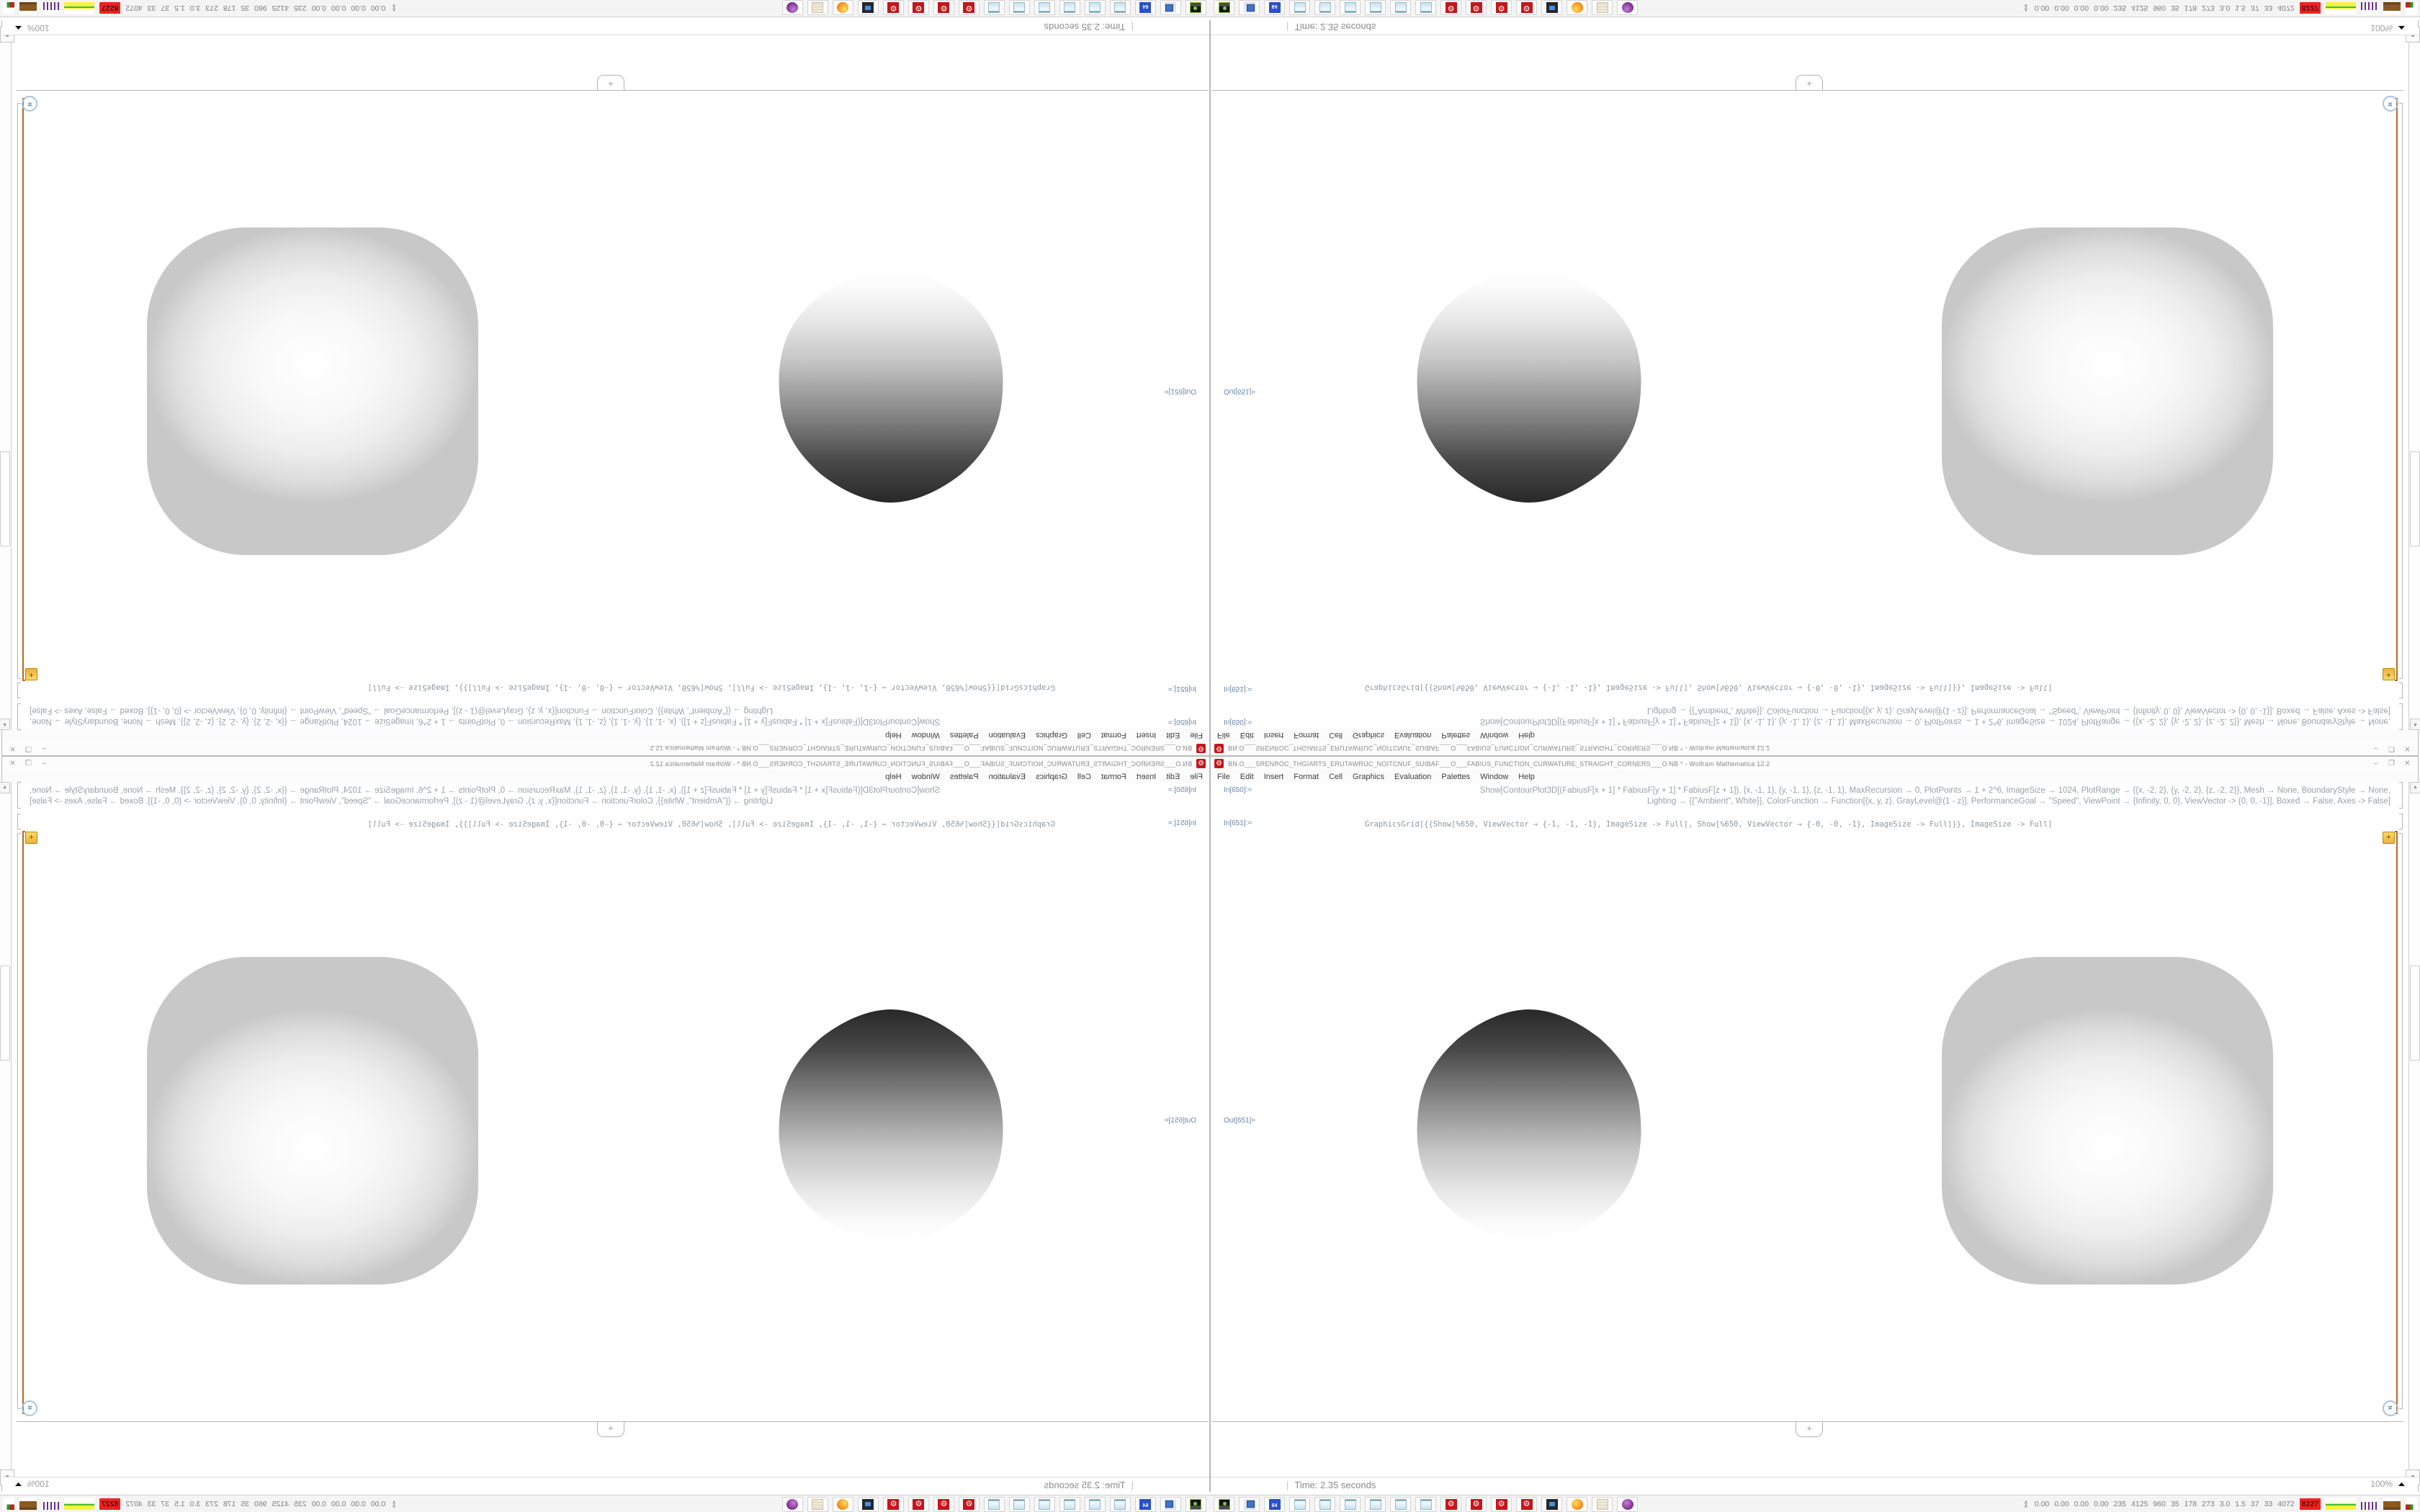 This screenshot has width=2420, height=1512. Describe the element at coordinates (2414, 385) in the screenshot. I see `vertical-scrollbar` at that location.